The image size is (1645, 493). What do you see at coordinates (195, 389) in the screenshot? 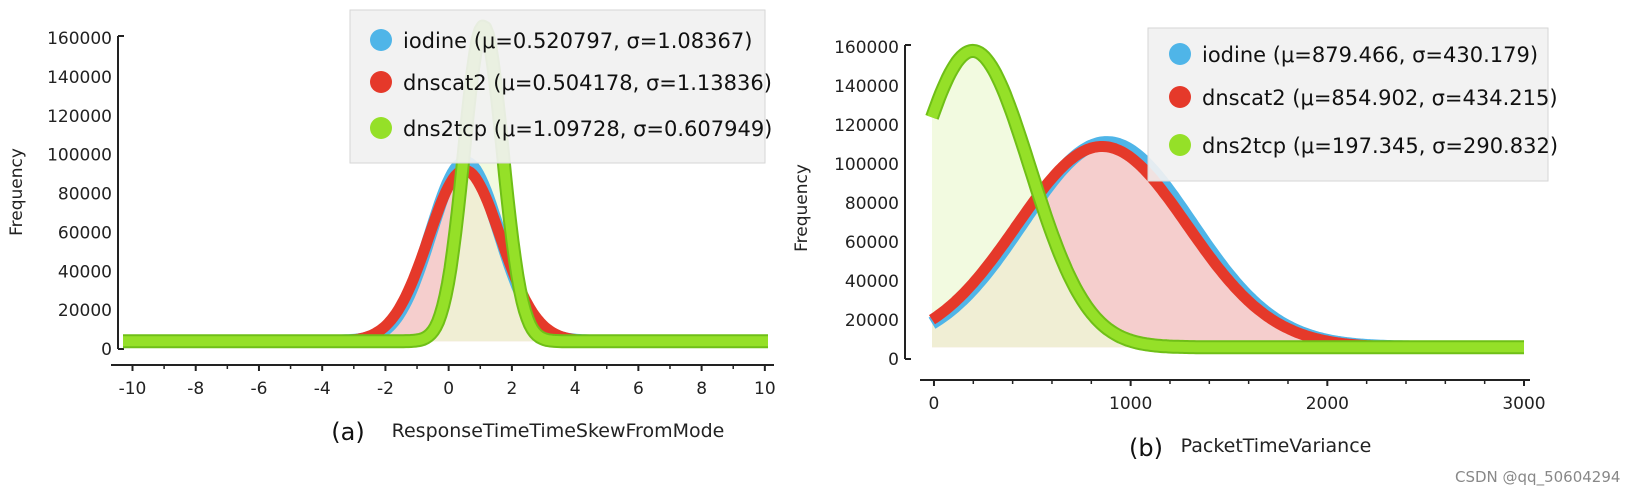
I see `x-tick-label: -8` at bounding box center [195, 389].